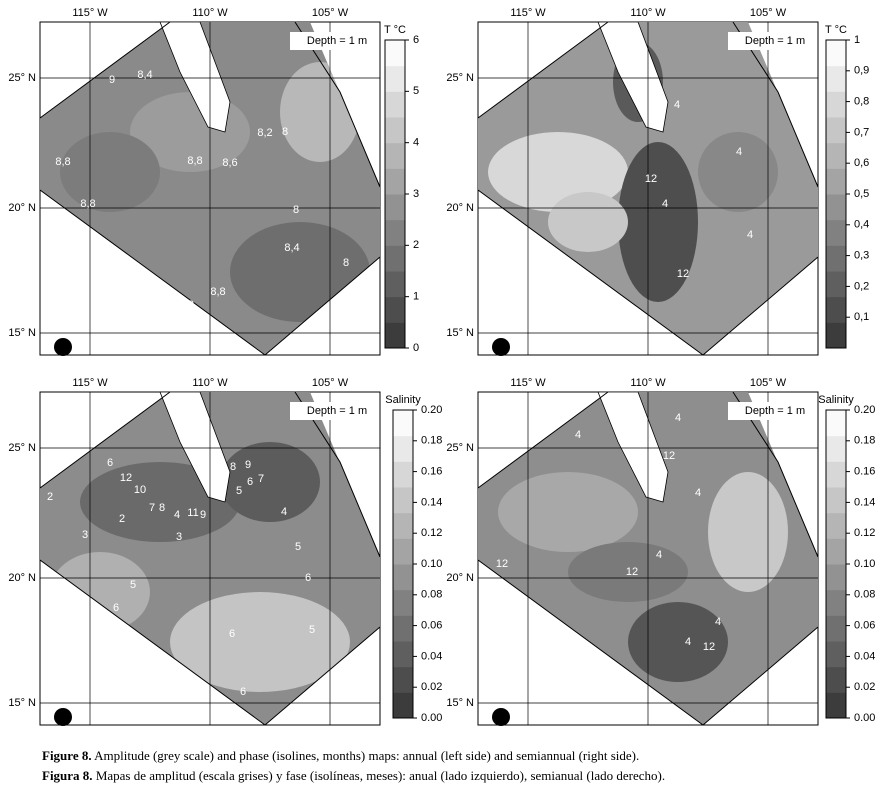 This screenshot has width=877, height=794. Describe the element at coordinates (192, 513) in the screenshot. I see `isoline-label: 11` at that location.